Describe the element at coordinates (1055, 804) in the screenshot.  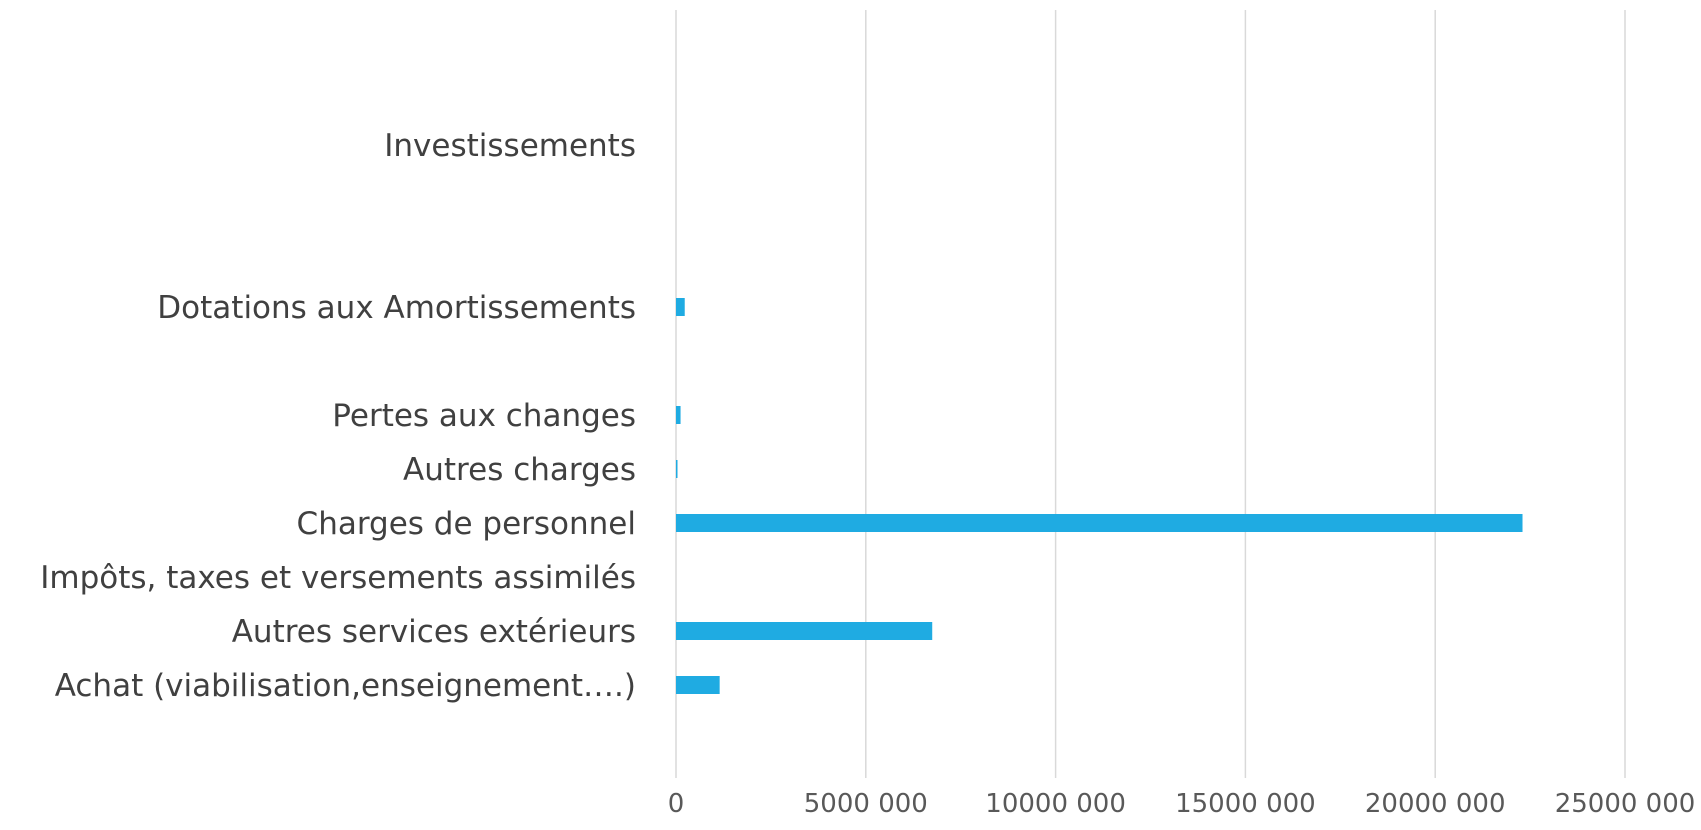
I see `x-tick-label: 10000 000` at that location.